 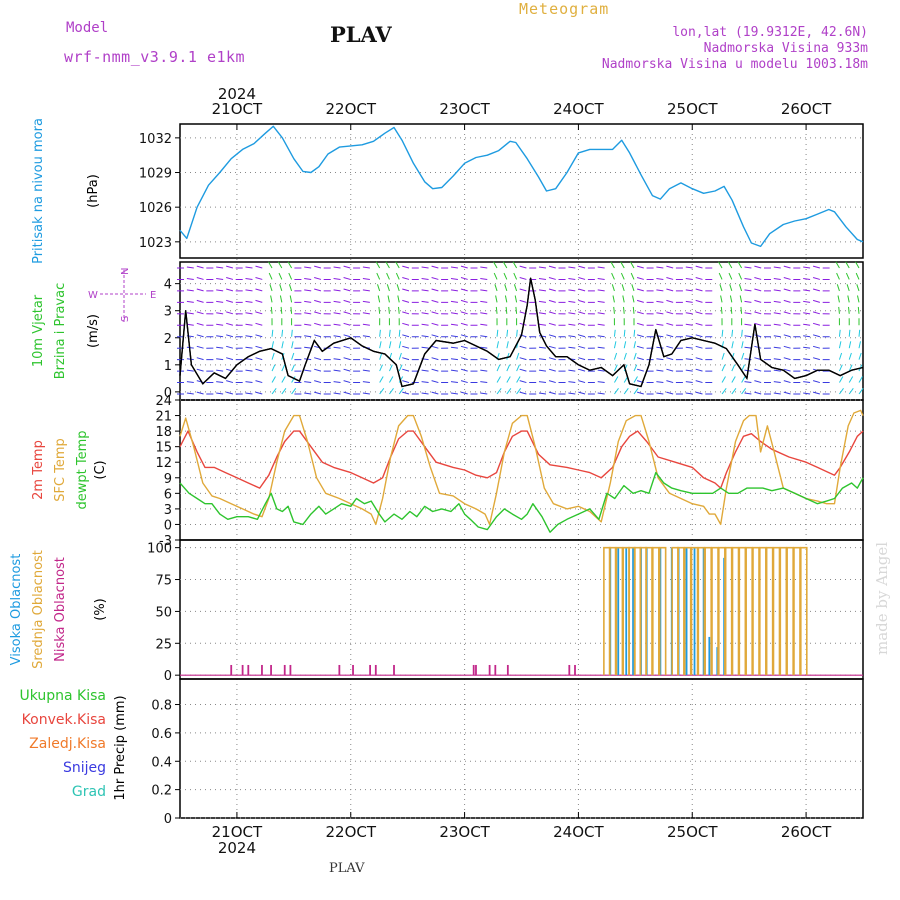 What do you see at coordinates (163, 581) in the screenshot?
I see `y-tick-clouds-3: 75` at bounding box center [163, 581].